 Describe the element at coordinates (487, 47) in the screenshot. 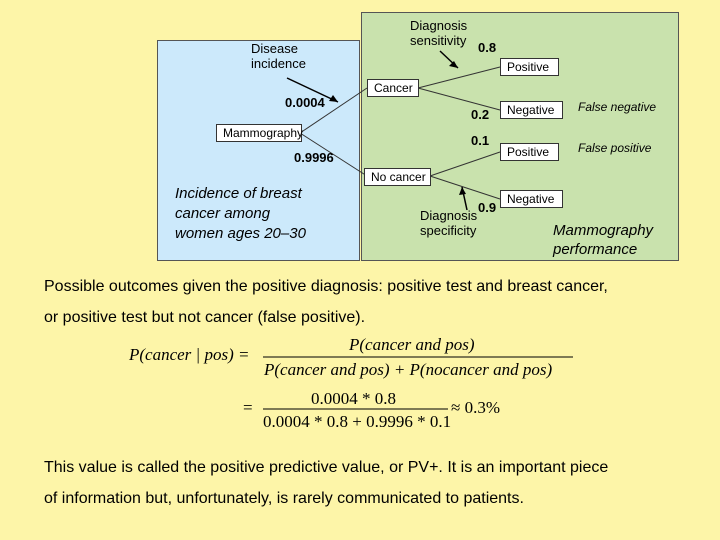

I see `sensitivity-value: 0.8` at that location.